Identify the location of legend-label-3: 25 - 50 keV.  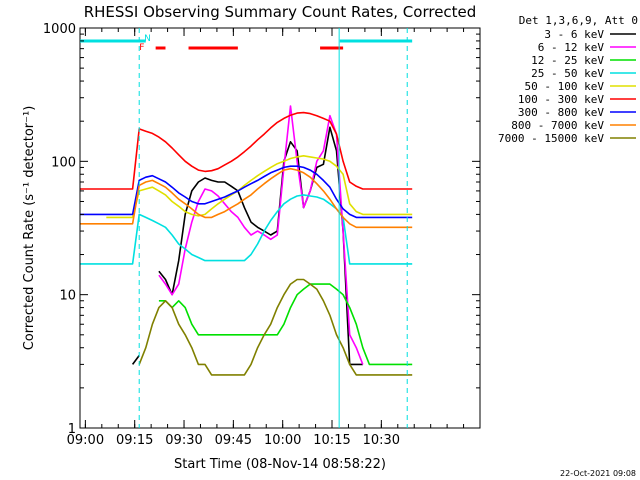
(567, 73).